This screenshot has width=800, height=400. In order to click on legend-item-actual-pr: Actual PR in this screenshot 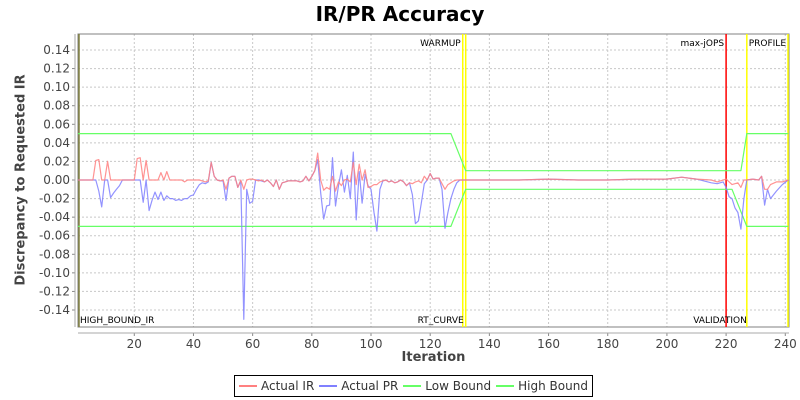, I will do `click(358, 386)`.